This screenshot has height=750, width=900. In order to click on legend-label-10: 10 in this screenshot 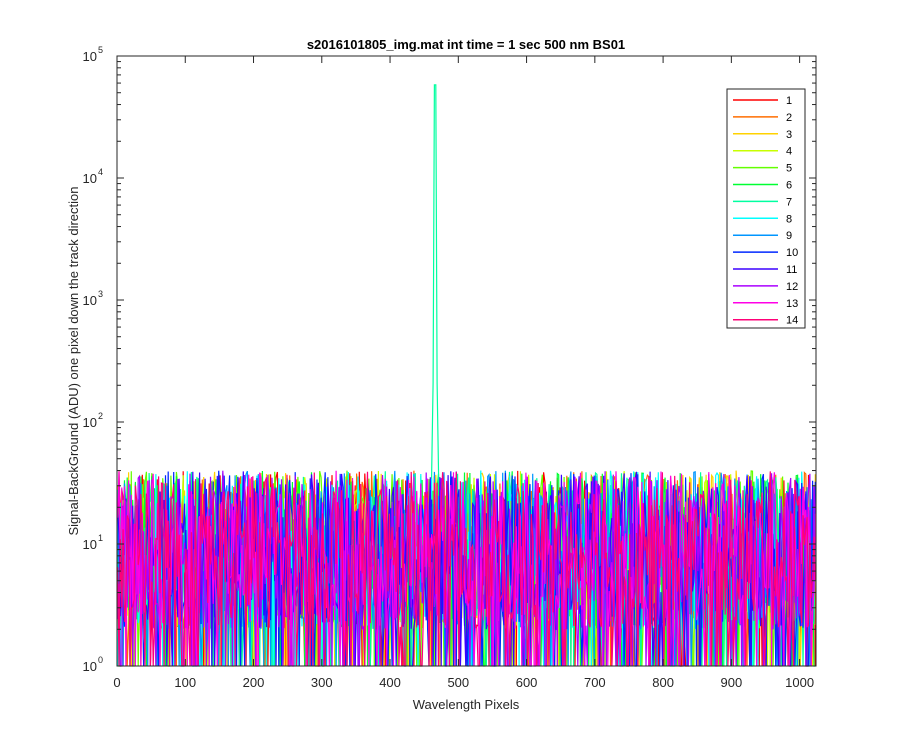, I will do `click(792, 253)`.